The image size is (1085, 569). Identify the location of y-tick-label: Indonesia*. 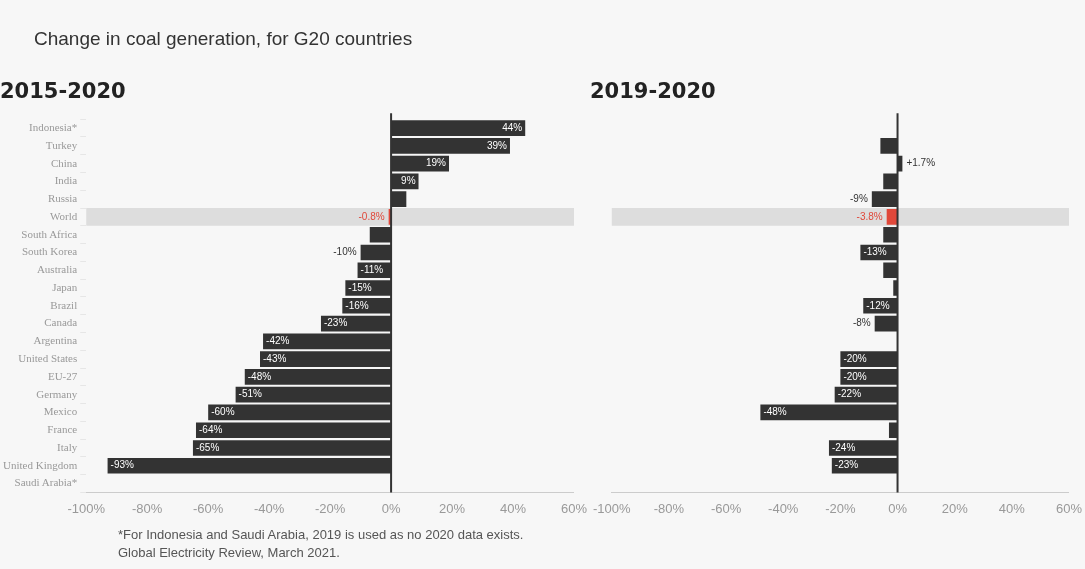
(53, 126).